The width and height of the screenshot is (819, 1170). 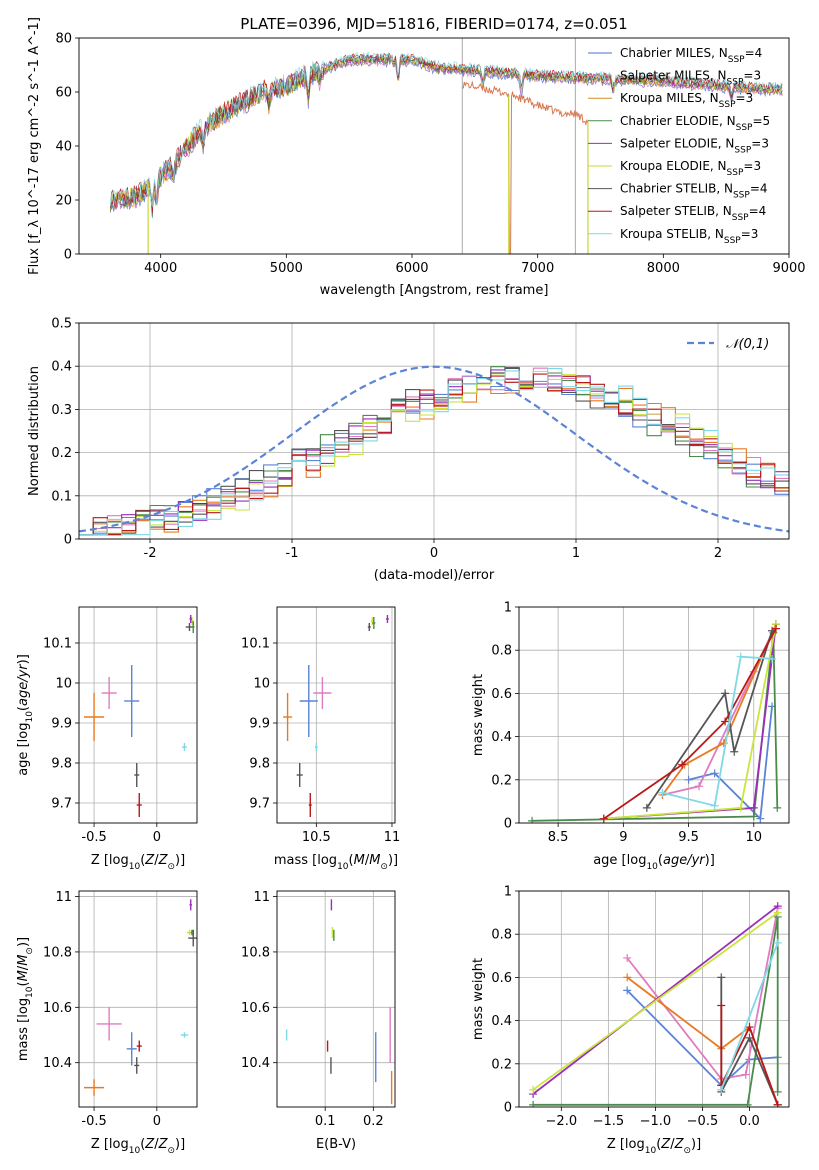 I want to click on legend-label: Kroupa ELODIE, NSSP=3, so click(x=690, y=168).